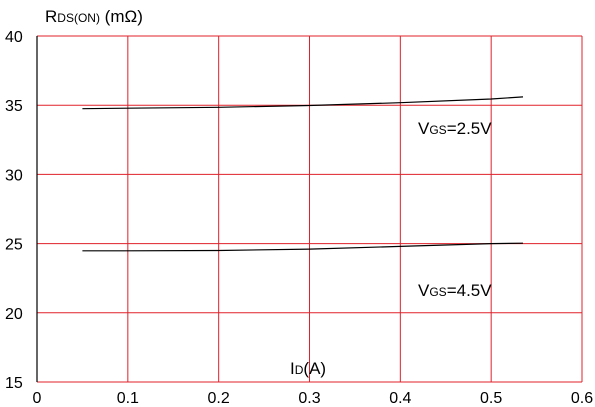 The width and height of the screenshot is (595, 407). I want to click on series-line-vgs-4-5v, so click(303, 247).